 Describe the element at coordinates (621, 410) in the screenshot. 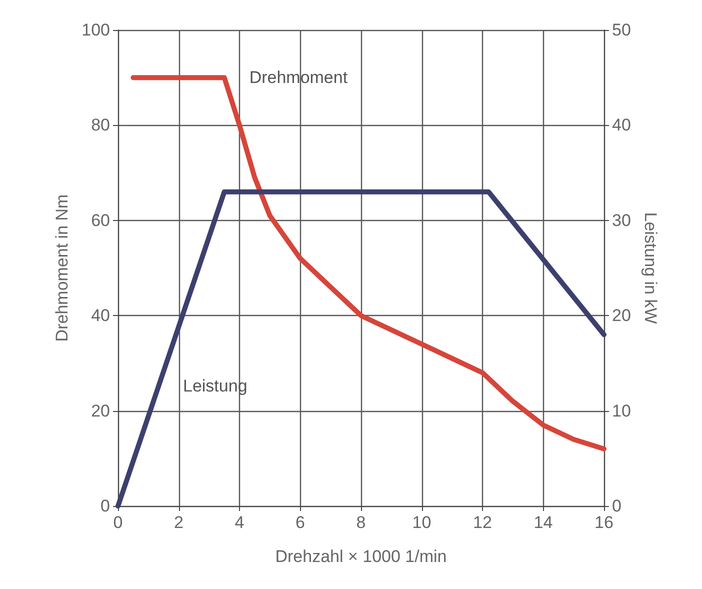

I see `y2-tick-label: 10` at that location.